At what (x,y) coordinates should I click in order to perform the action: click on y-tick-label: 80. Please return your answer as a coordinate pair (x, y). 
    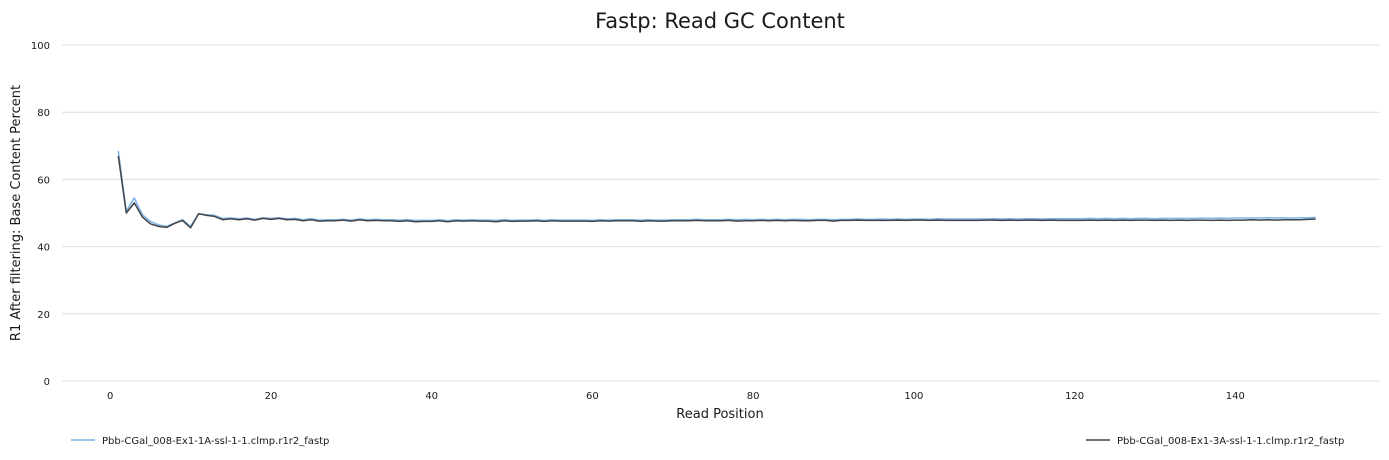
    Looking at the image, I should click on (43, 113).